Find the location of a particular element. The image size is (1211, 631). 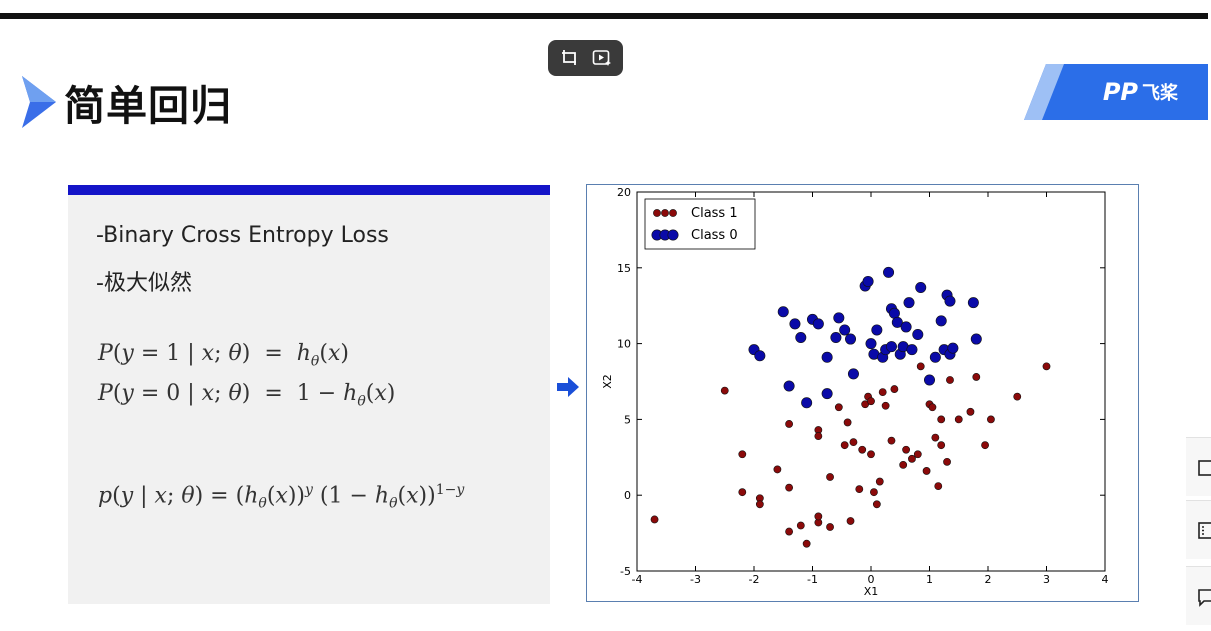

y-tick-label: -5 is located at coordinates (625, 571).